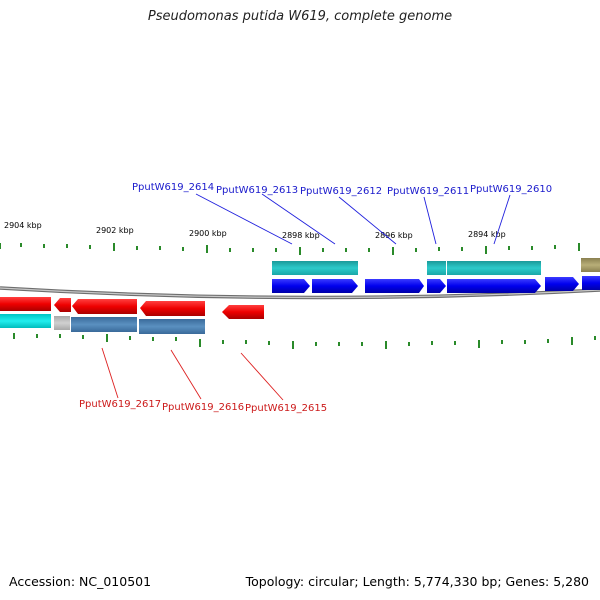  Describe the element at coordinates (257, 190) in the screenshot. I see `gene-label-PputW619_2613: PputW619_2613` at that location.